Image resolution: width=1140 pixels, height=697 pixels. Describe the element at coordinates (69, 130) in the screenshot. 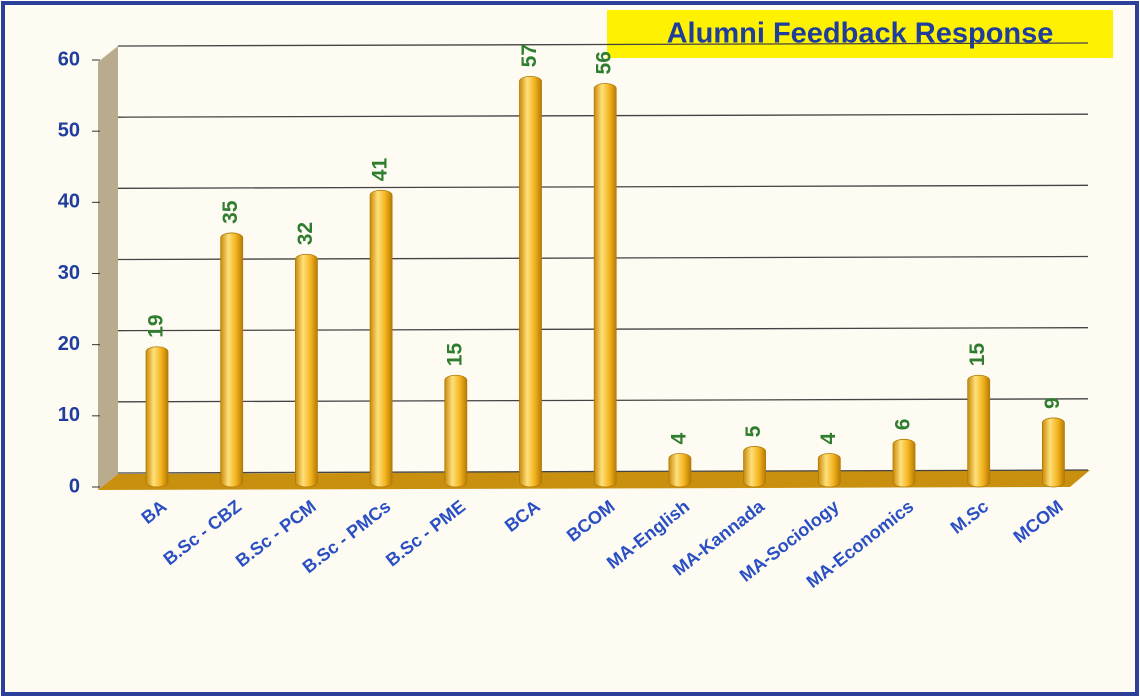

I see `y-tick-label: 50` at that location.